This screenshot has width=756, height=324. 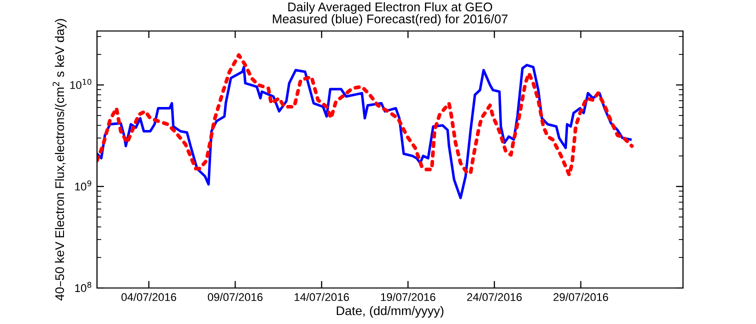 I want to click on x-axis-title: Date, (dd/mm/yyyy), so click(x=390, y=312).